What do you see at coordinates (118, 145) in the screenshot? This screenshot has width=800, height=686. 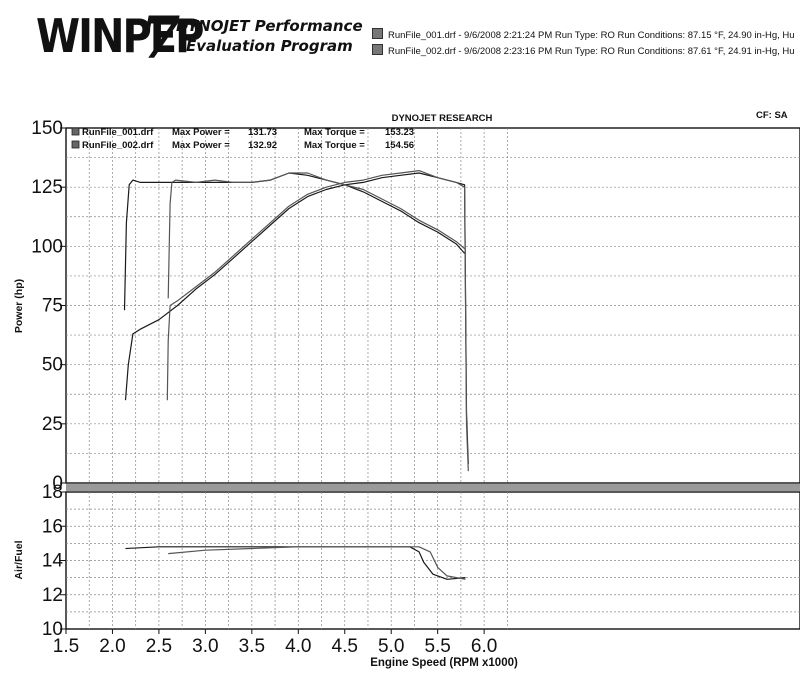 I see `legend-file-run2: RunFile_002.drf` at bounding box center [118, 145].